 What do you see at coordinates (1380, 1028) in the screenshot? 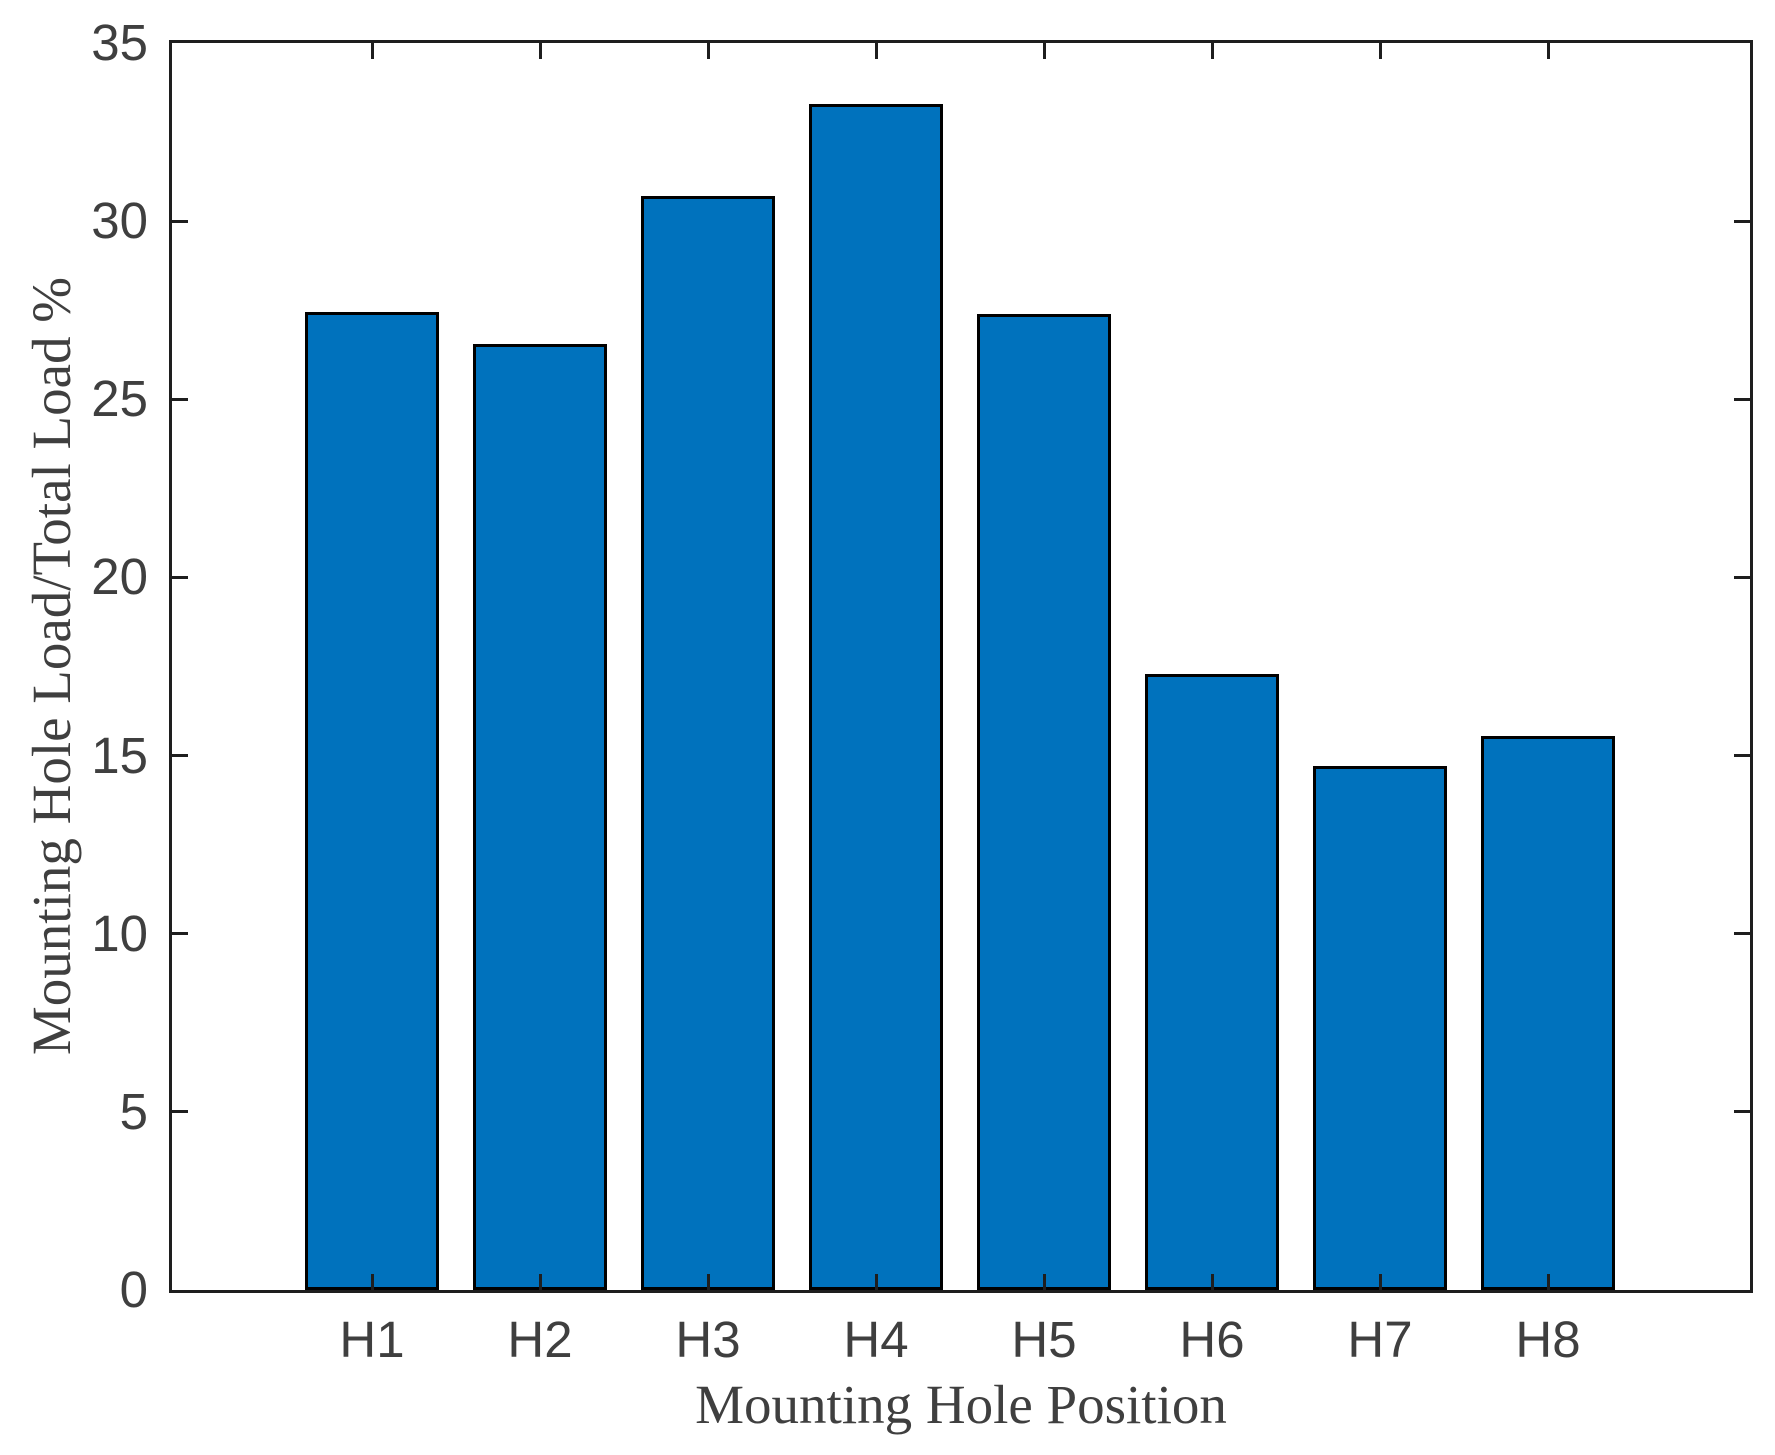
I see `bar-h7` at bounding box center [1380, 1028].